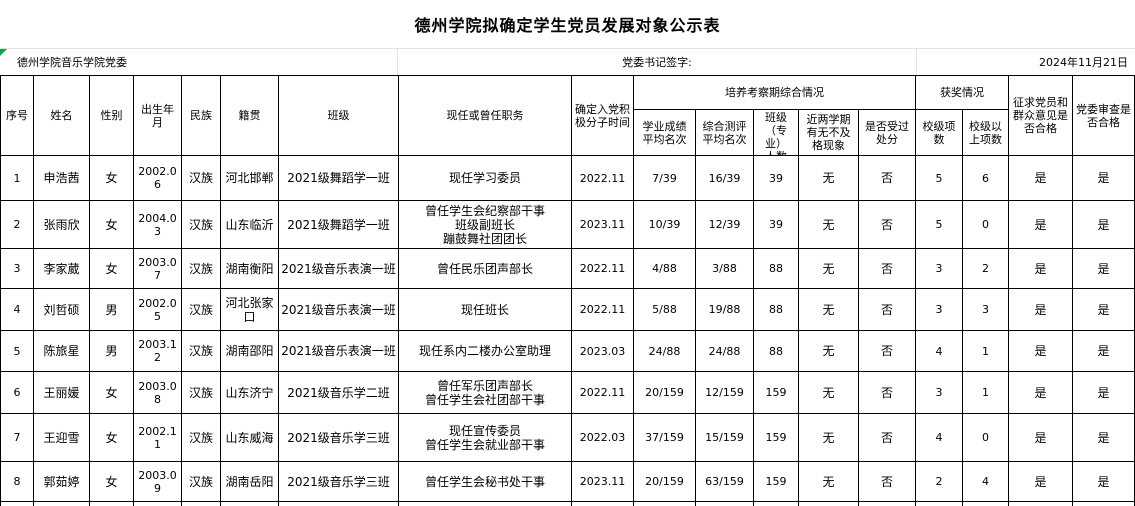 Image resolution: width=1135 pixels, height=506 pixels. I want to click on cell-seq: 7, so click(17, 437).